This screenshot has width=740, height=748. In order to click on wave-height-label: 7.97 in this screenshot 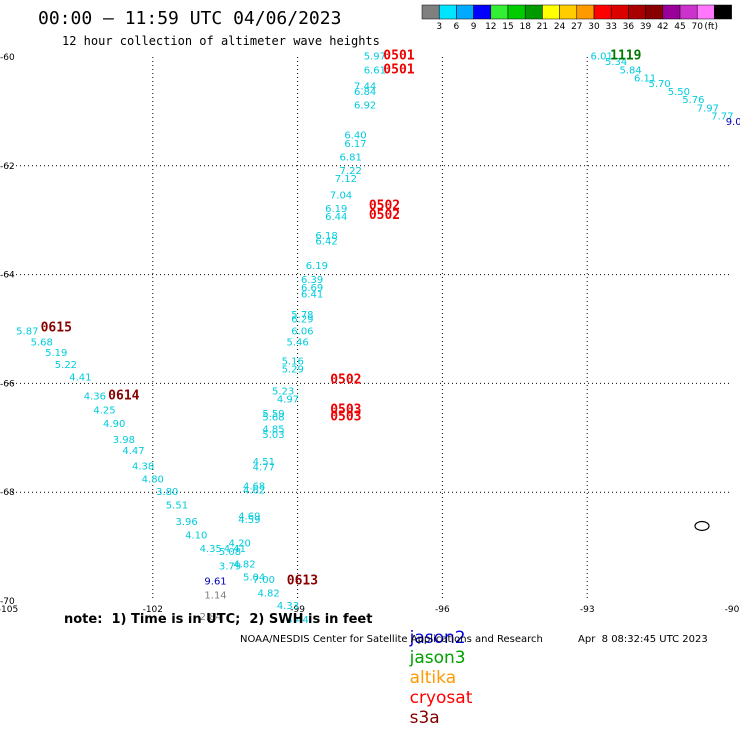, I will do `click(708, 108)`.